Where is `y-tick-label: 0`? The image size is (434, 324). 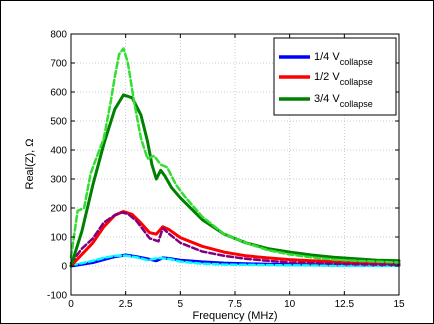
y-tick-label: 0 is located at coordinates (64, 267).